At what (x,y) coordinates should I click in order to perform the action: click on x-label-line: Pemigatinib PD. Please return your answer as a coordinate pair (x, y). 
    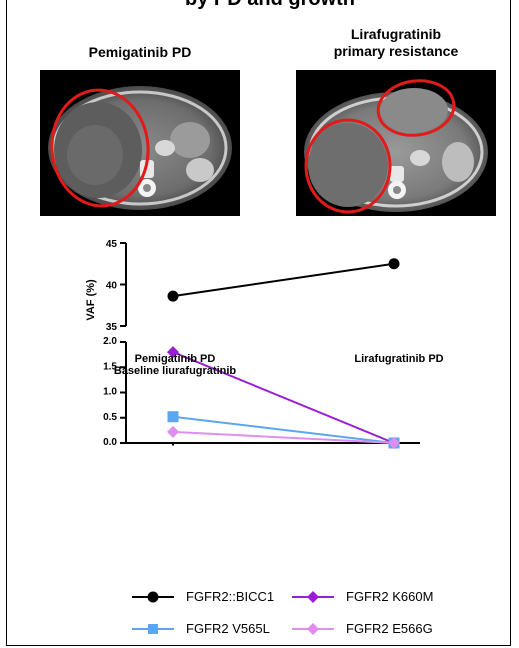
    Looking at the image, I should click on (175, 359).